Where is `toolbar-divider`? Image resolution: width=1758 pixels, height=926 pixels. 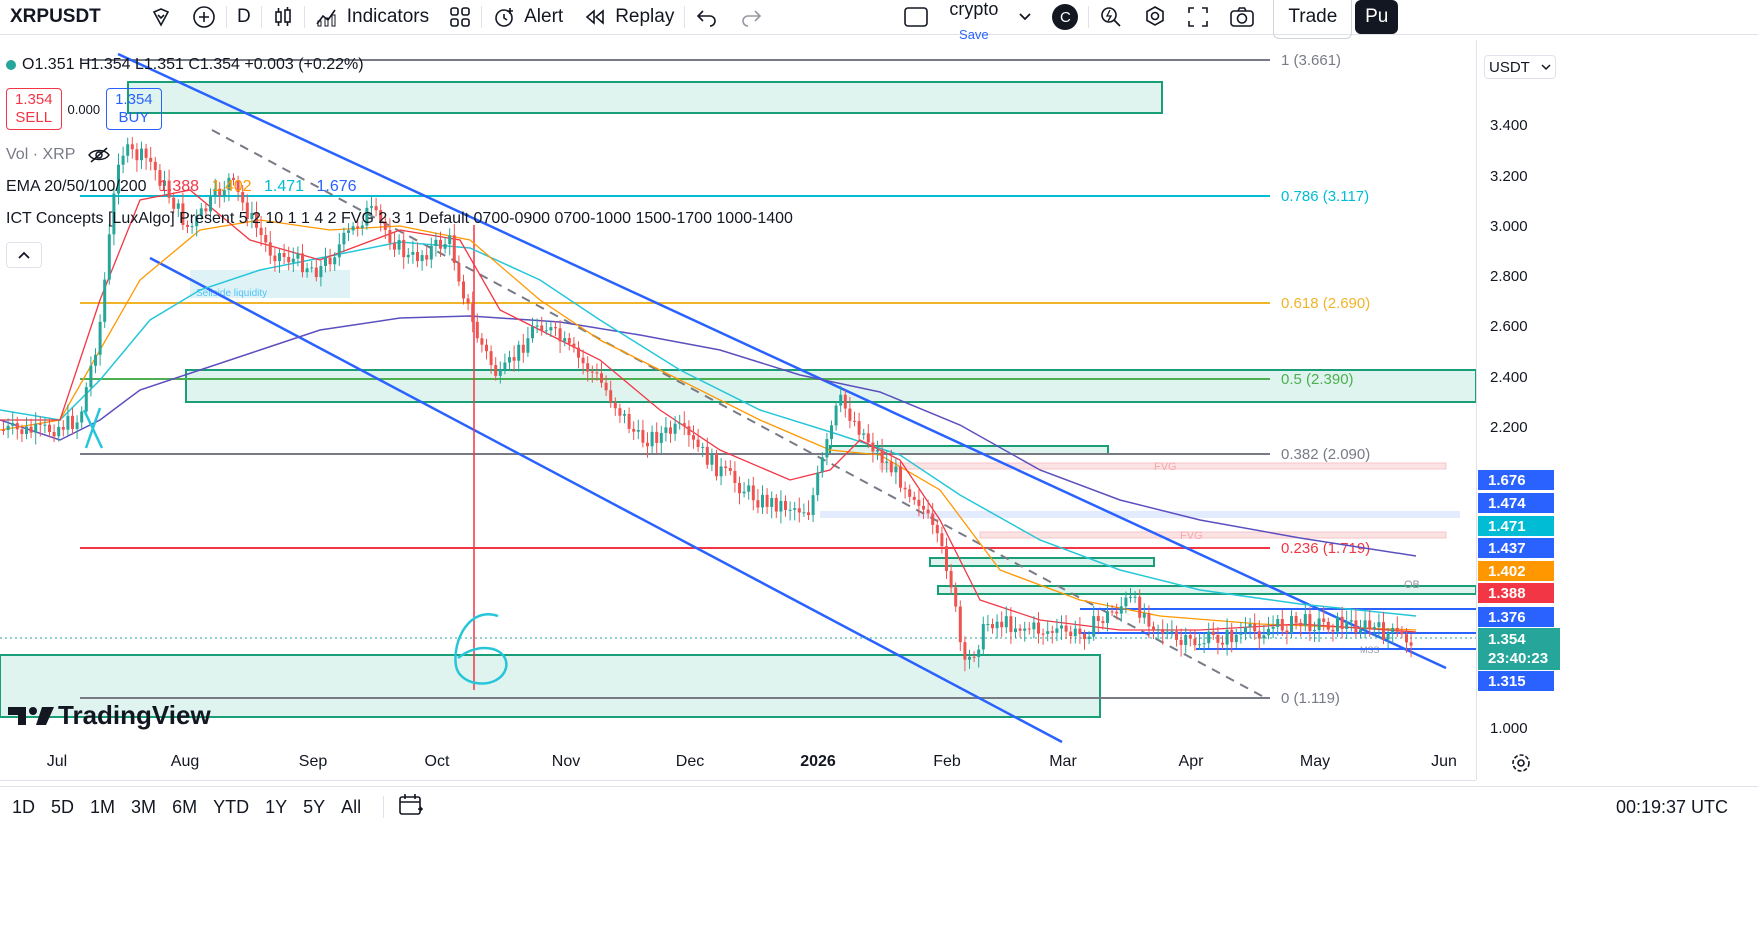
toolbar-divider is located at coordinates (1089, 17).